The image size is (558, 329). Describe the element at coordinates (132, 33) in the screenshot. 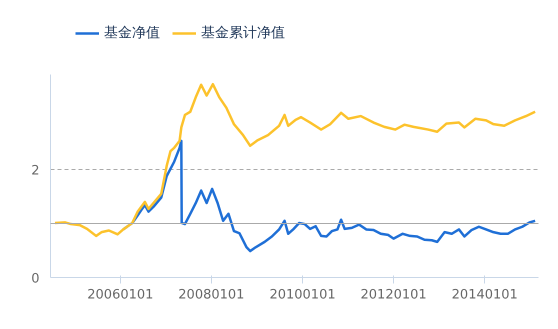

I see `legend-label: 基金净值` at that location.